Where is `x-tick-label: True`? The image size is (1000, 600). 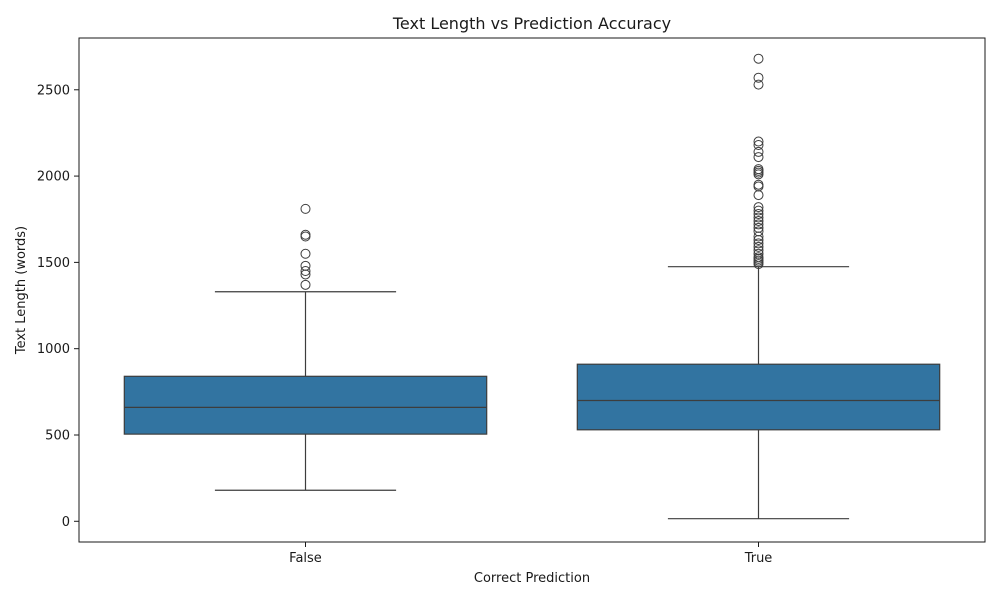 x-tick-label: True is located at coordinates (758, 558).